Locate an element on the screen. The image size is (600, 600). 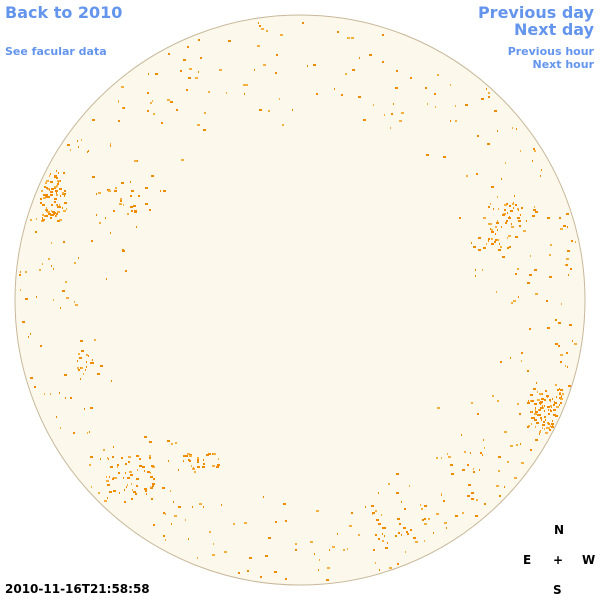
back-link: Back to 2010 is located at coordinates (64, 12).